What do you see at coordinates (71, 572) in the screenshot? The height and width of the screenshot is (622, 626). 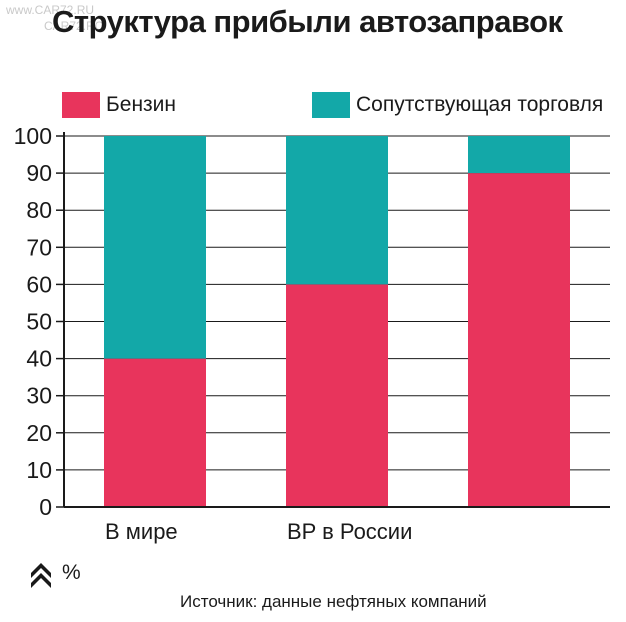 I see `unit-label: %` at bounding box center [71, 572].